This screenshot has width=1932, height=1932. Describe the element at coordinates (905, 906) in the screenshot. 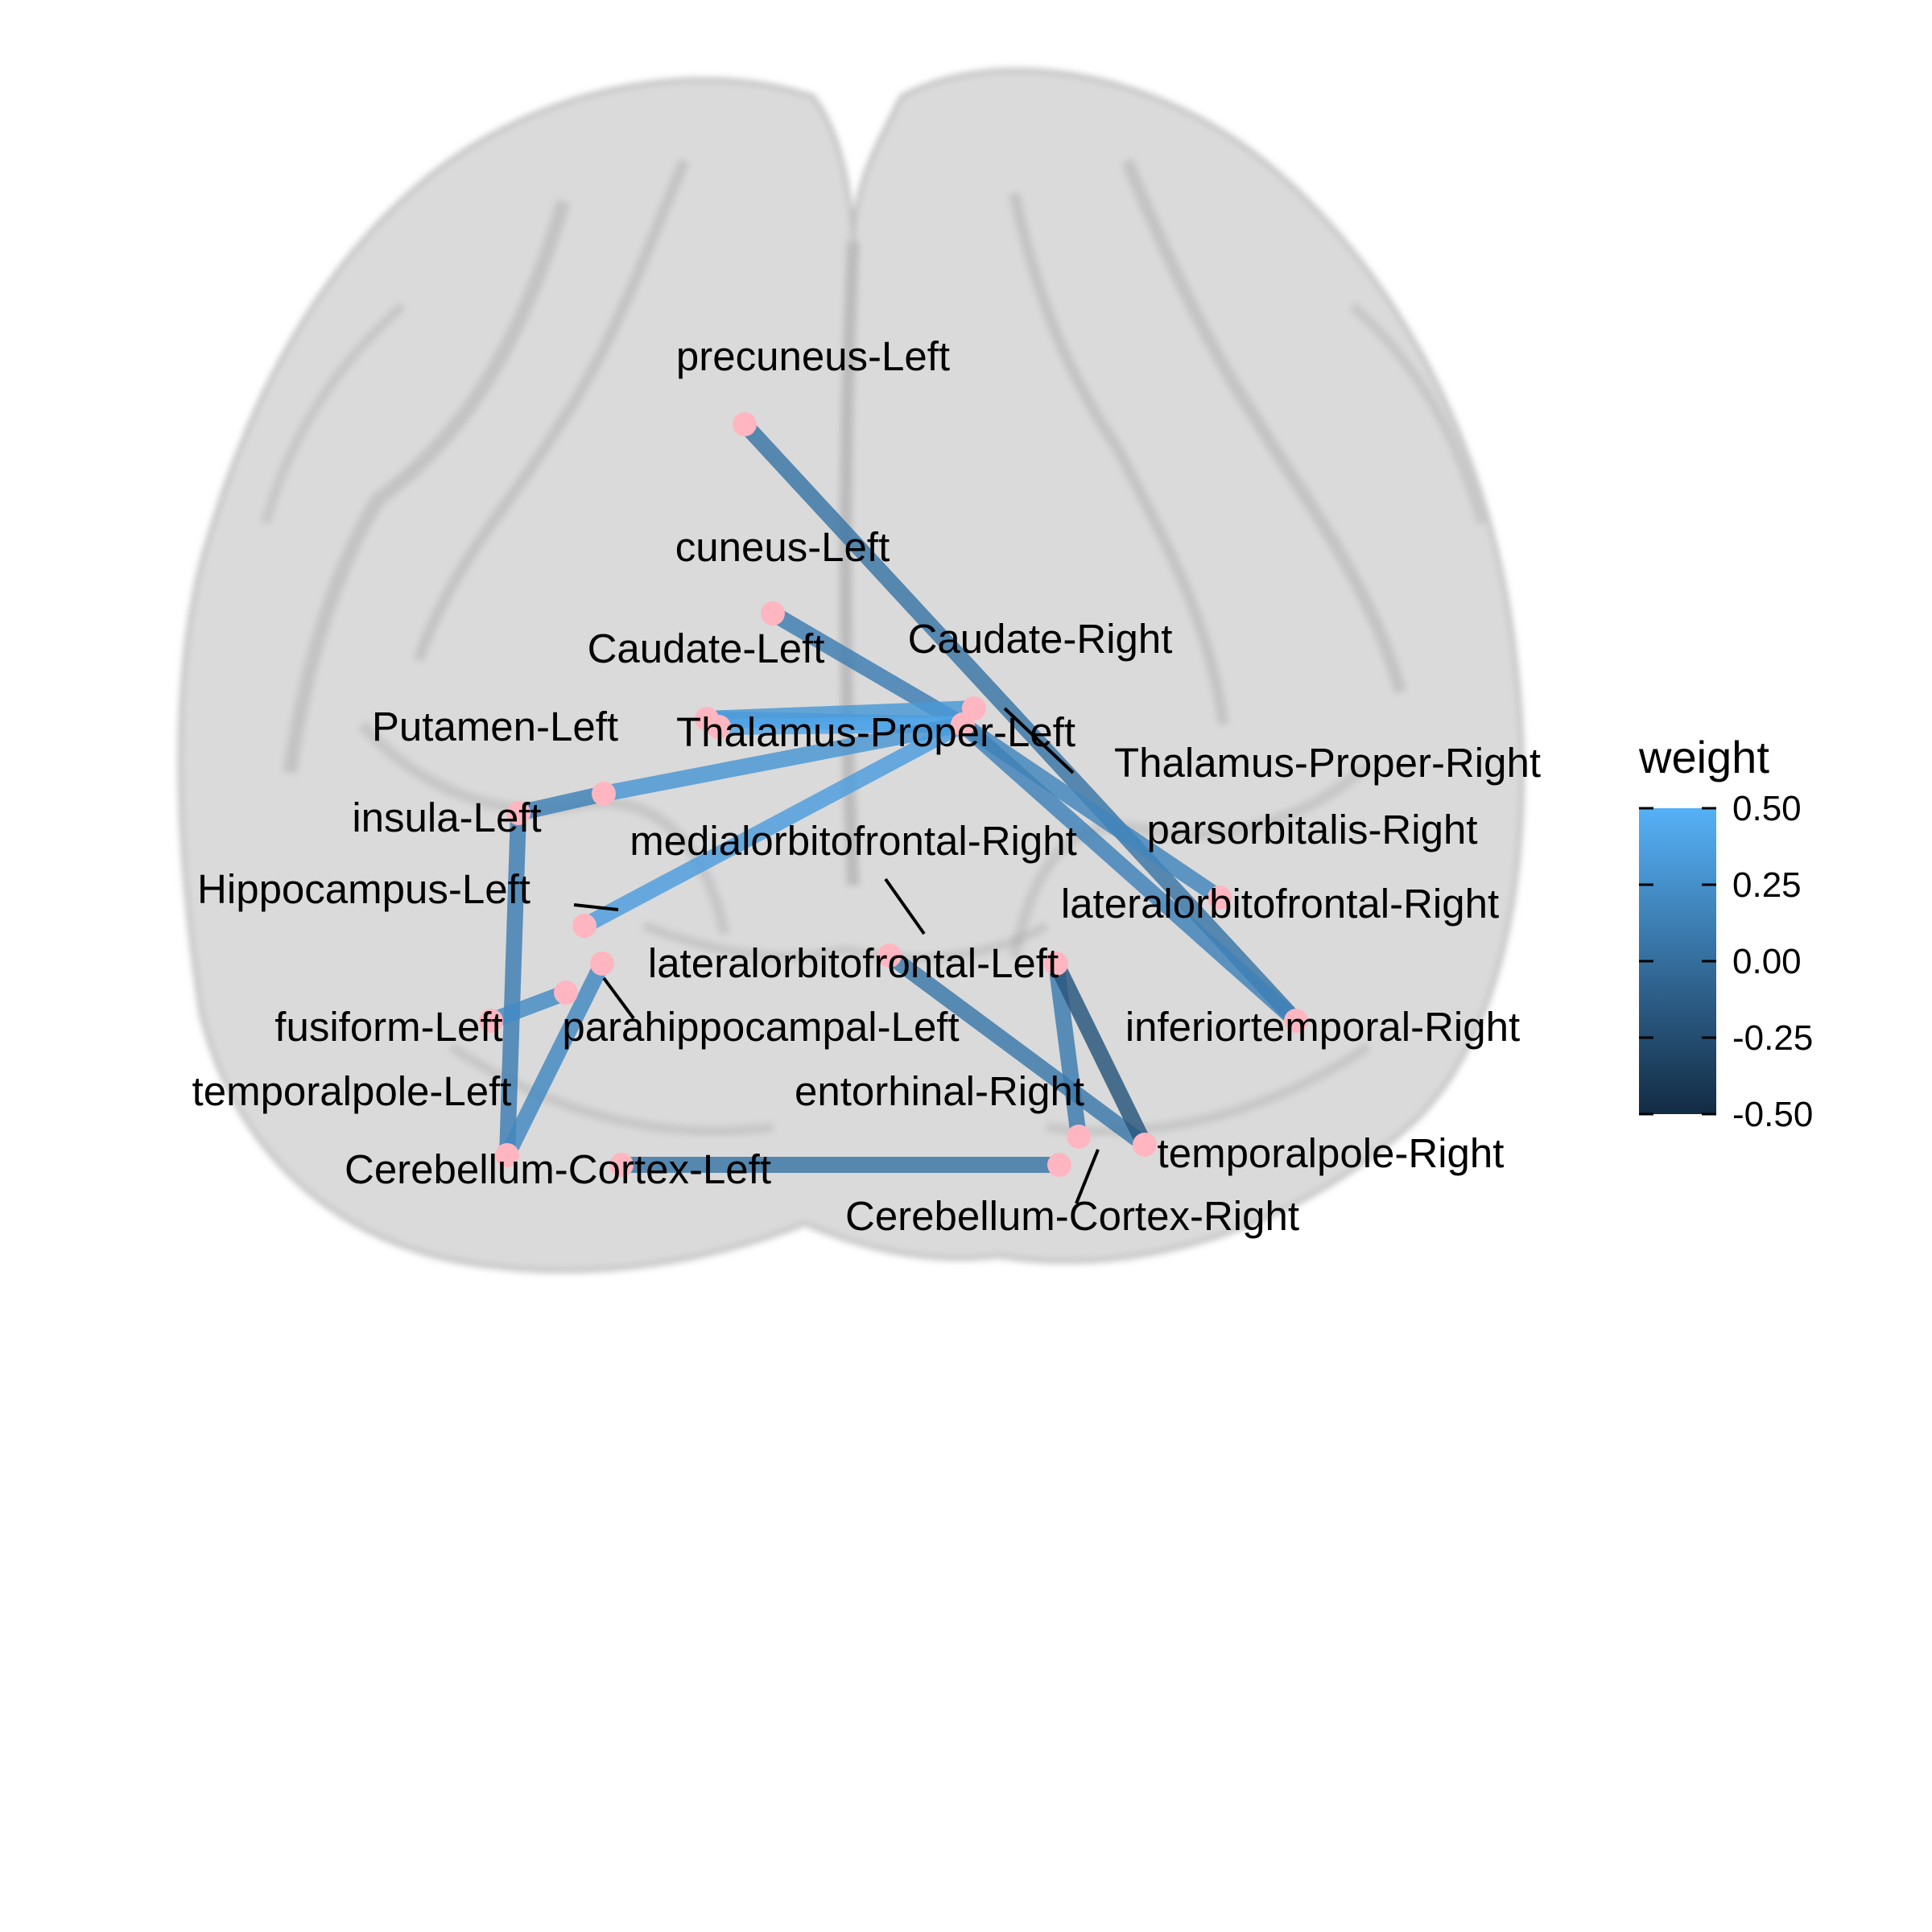

I see `leader-medialorbitofrontal-right` at that location.